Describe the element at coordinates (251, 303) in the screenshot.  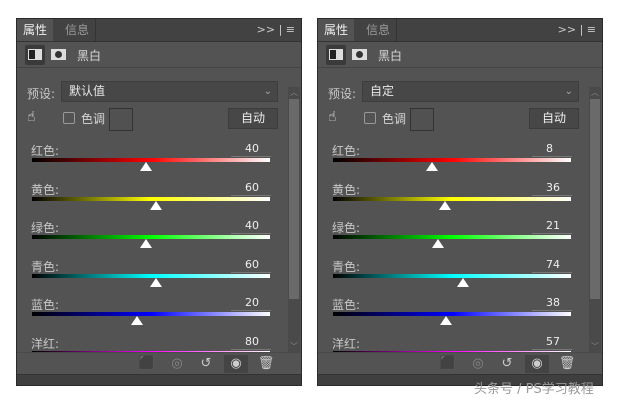
I see `slider-value-input: 20` at that location.